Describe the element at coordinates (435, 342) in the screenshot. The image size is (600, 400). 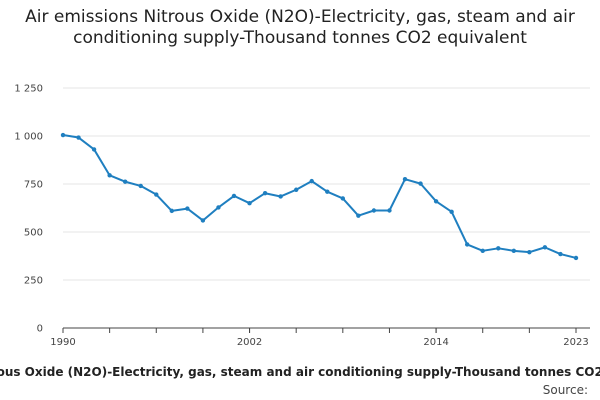
I see `x-tick-label: 2014` at that location.